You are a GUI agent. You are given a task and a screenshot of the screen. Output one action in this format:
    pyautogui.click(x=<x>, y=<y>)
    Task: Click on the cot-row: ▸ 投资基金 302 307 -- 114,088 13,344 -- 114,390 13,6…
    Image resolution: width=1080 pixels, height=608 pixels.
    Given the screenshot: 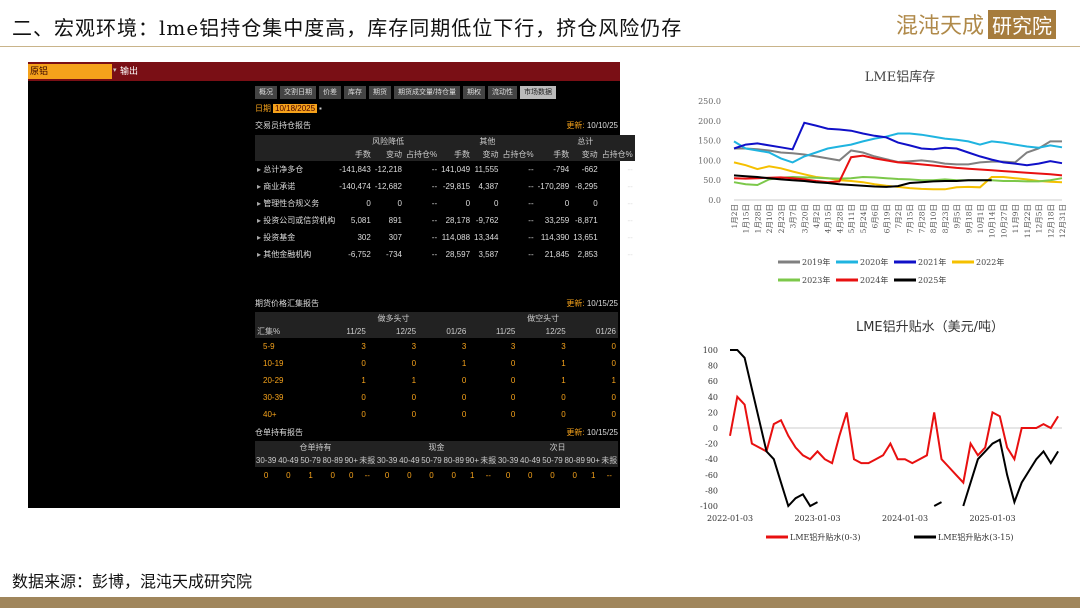 What is the action you would take?
    pyautogui.click(x=445, y=237)
    